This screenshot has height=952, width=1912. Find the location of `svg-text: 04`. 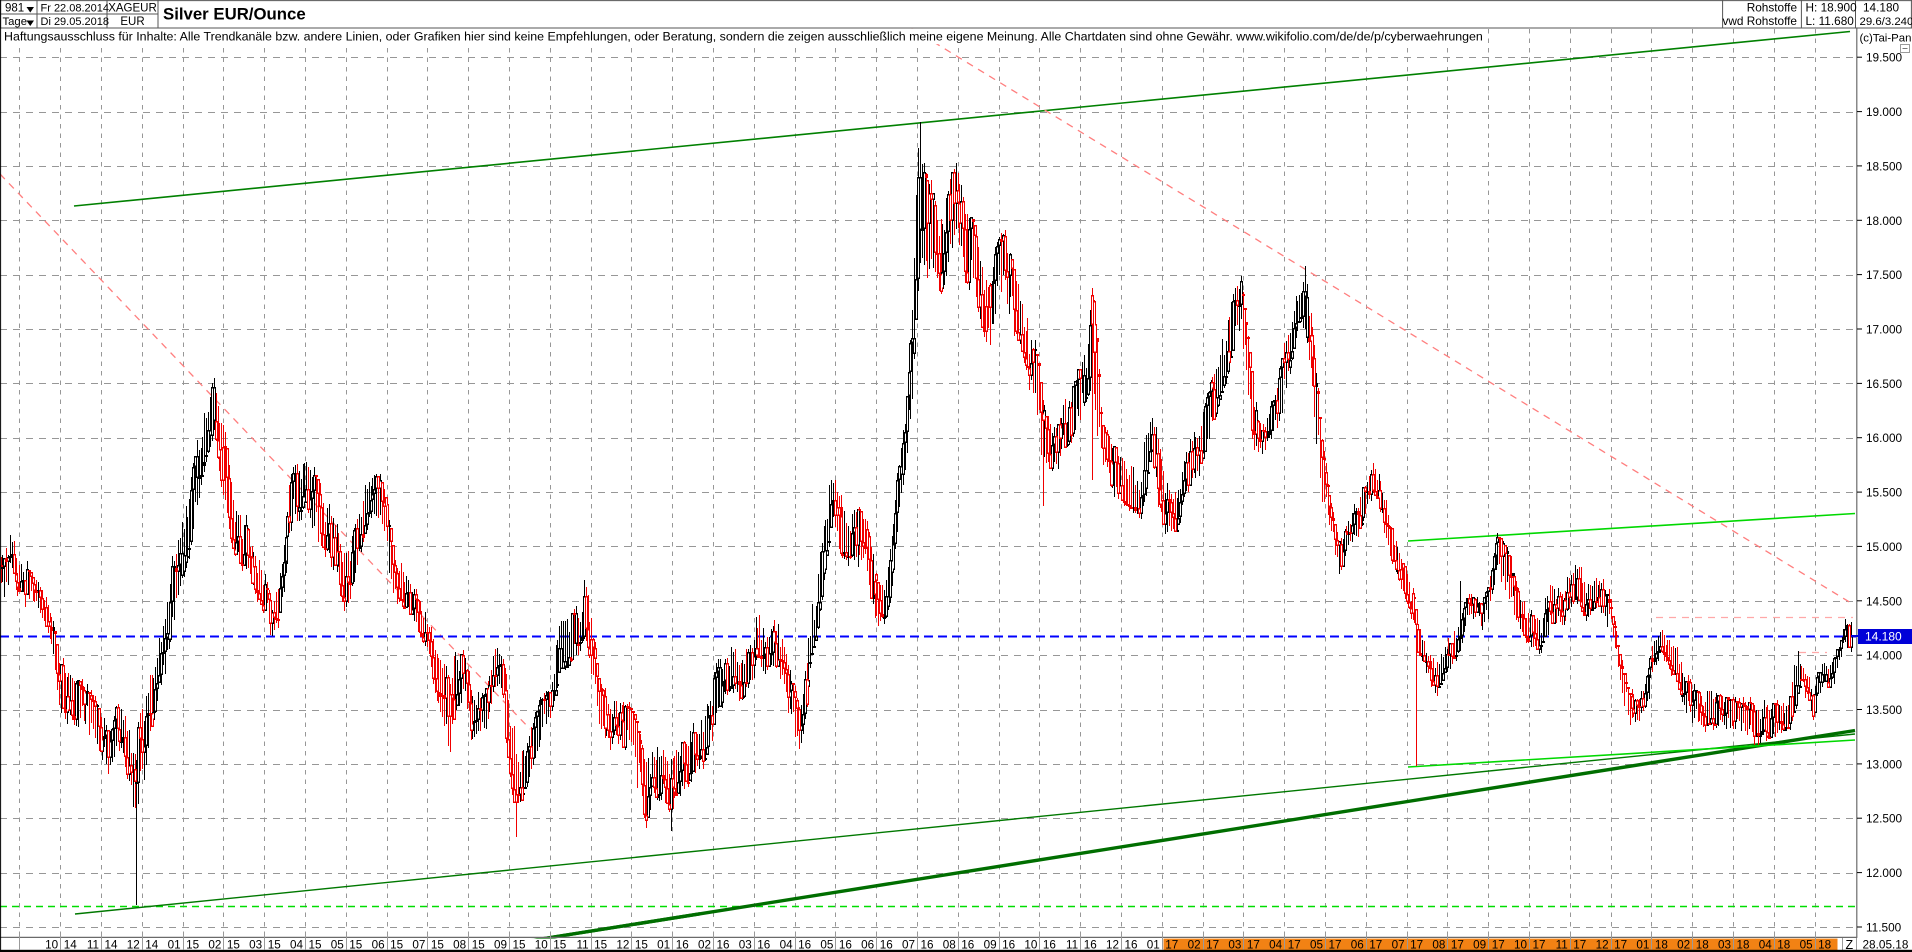

svg-text: 04 is located at coordinates (1276, 945).